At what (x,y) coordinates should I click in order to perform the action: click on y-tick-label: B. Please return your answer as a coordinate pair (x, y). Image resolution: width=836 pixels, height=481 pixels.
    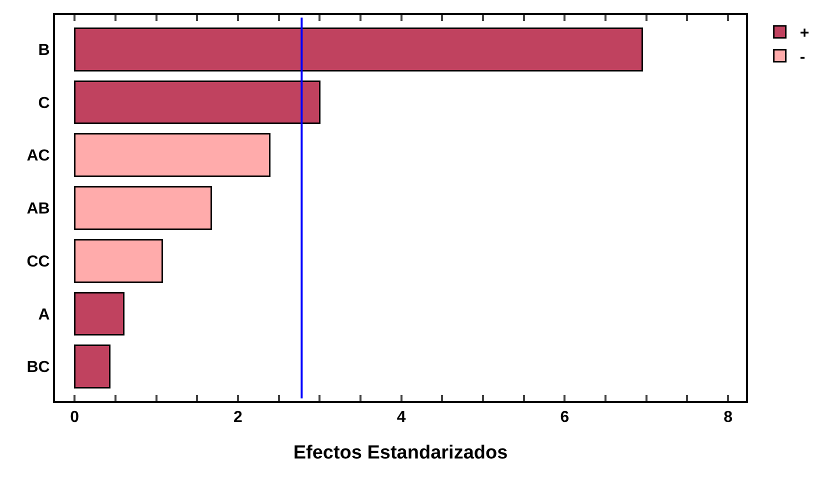
    Looking at the image, I should click on (44, 50).